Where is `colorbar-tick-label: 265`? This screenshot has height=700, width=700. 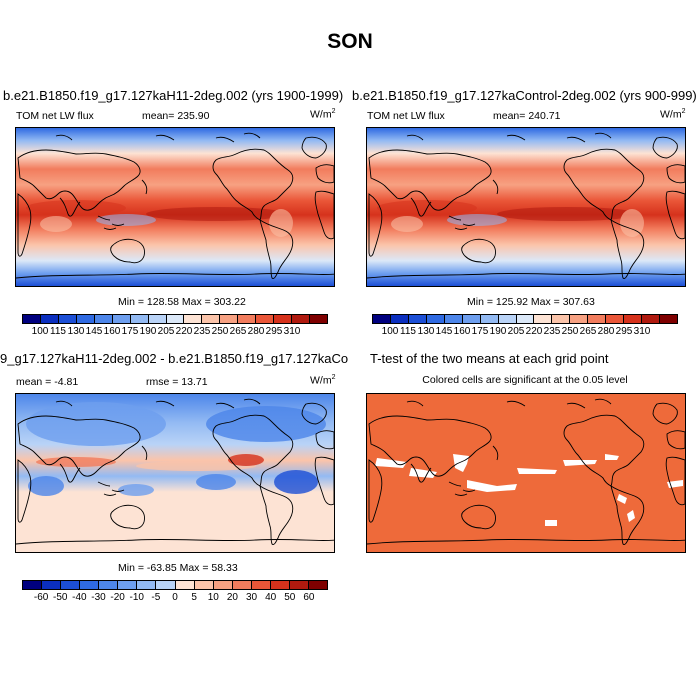
colorbar-tick-label: 265 is located at coordinates (238, 331).